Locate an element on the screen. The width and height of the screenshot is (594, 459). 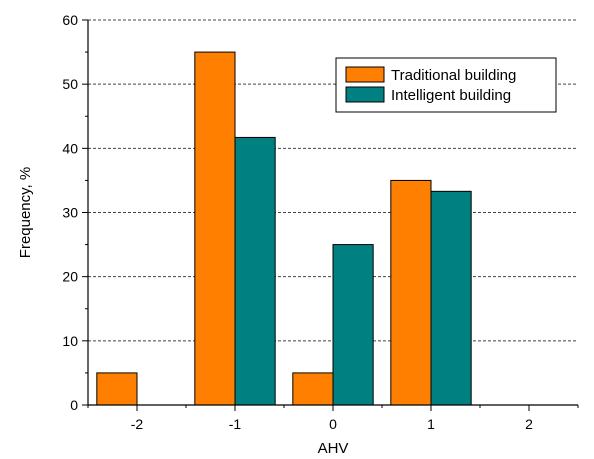
y-tick-label: 10 is located at coordinates (70, 341).